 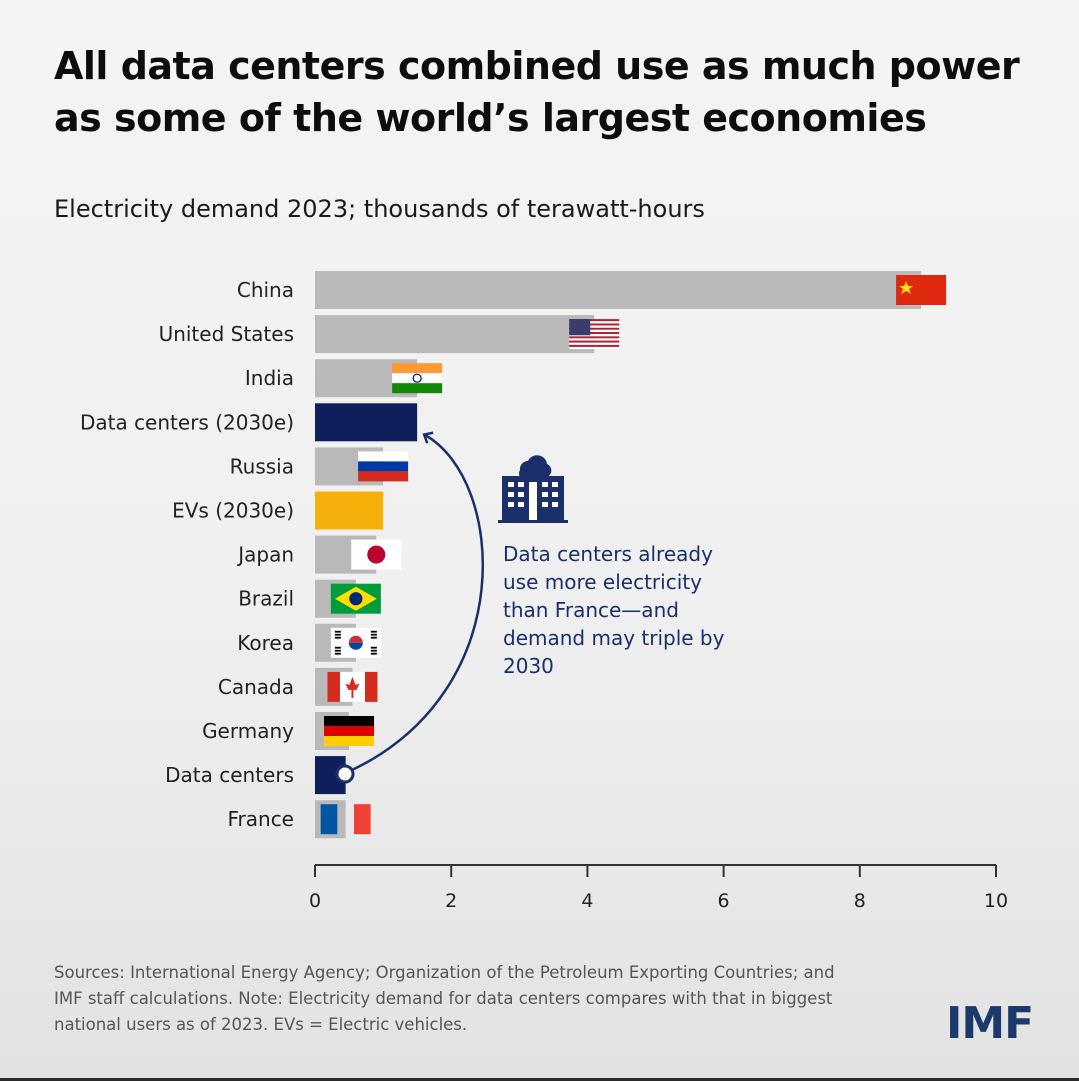 What do you see at coordinates (260, 819) in the screenshot?
I see `category-label: France` at bounding box center [260, 819].